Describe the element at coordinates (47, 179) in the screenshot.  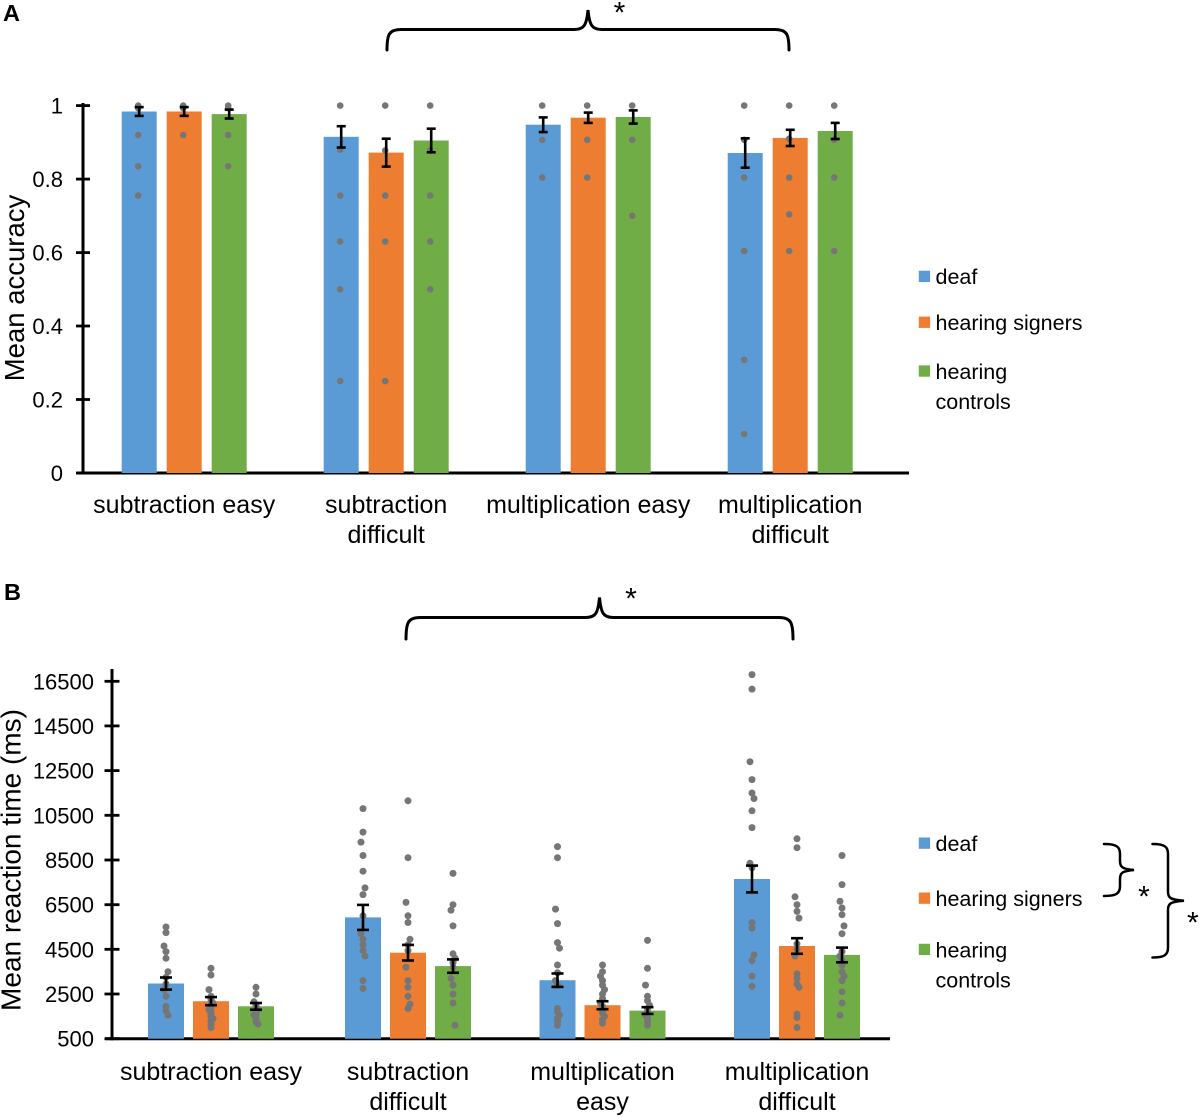
I see `svg-text: 0.8` at that location.